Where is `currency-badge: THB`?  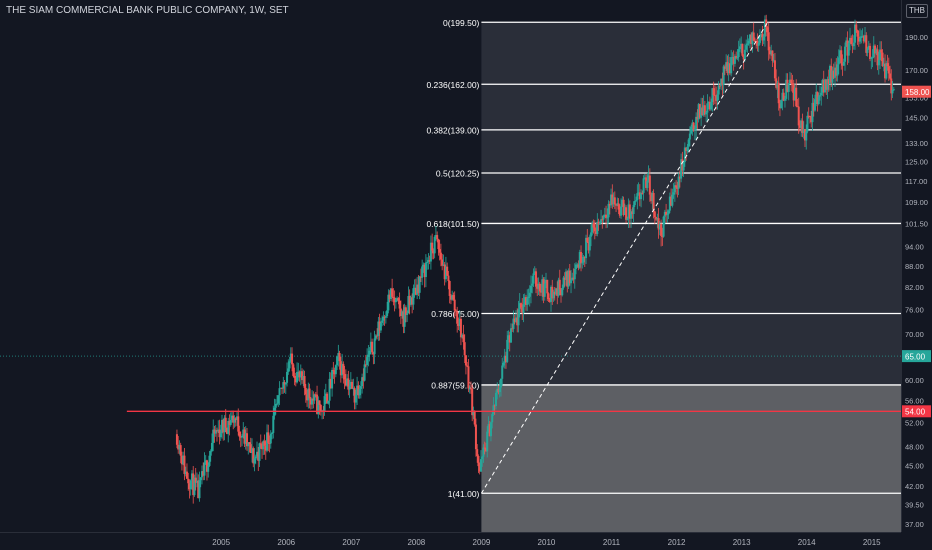 currency-badge: THB is located at coordinates (917, 11).